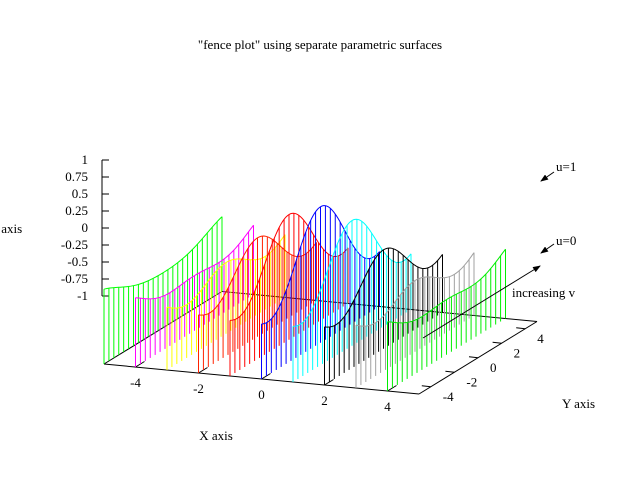  What do you see at coordinates (216, 435) in the screenshot?
I see `x-axis-label: X axis` at bounding box center [216, 435].